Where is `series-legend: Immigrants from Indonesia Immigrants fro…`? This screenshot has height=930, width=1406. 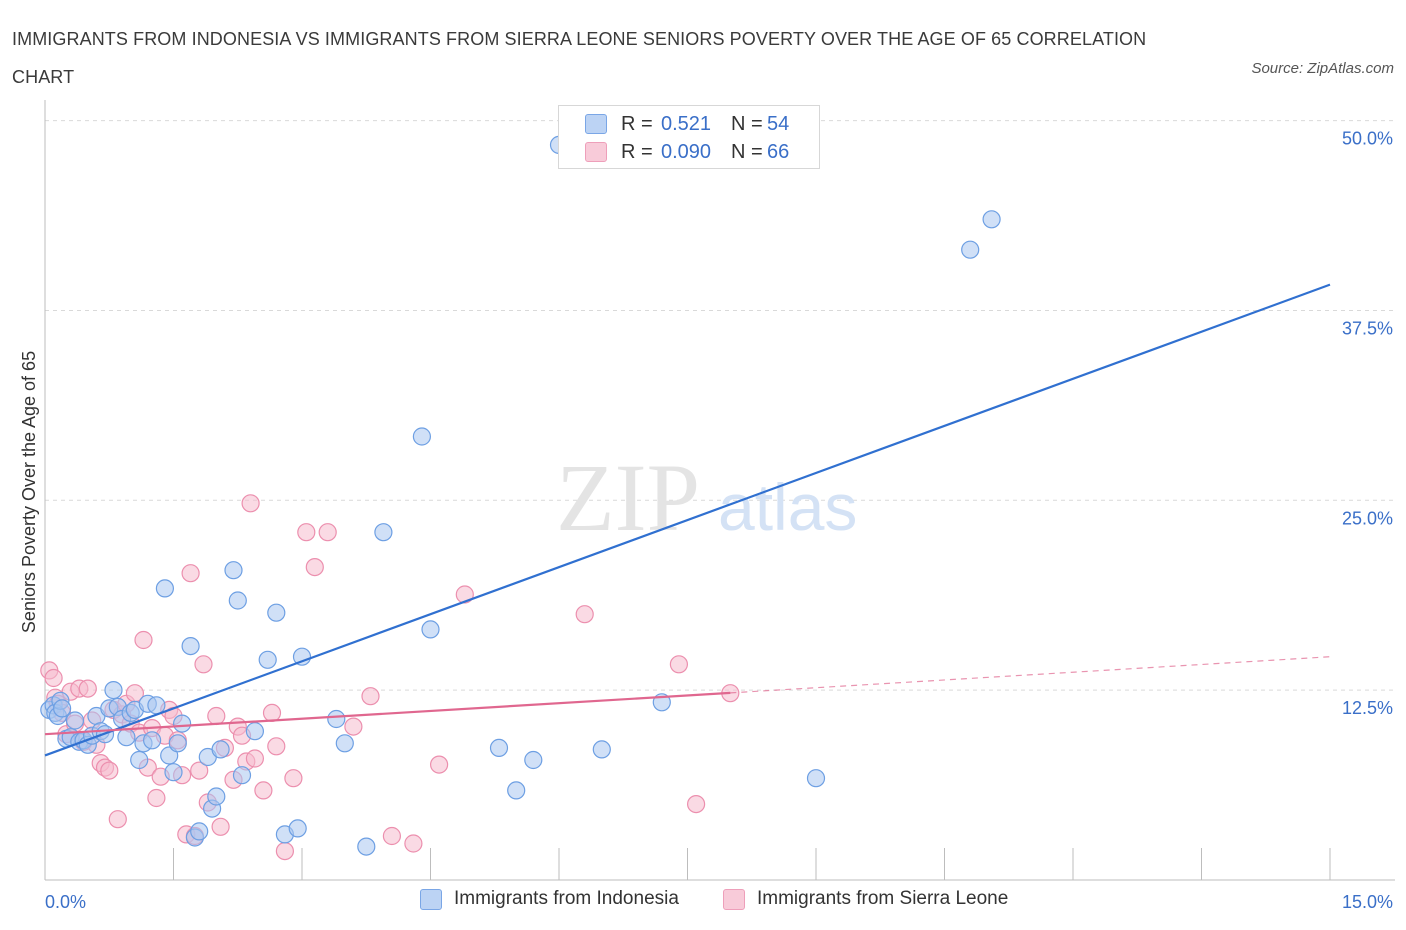 series-legend: Immigrants from Indonesia Immigrants fro… is located at coordinates (703, 903).